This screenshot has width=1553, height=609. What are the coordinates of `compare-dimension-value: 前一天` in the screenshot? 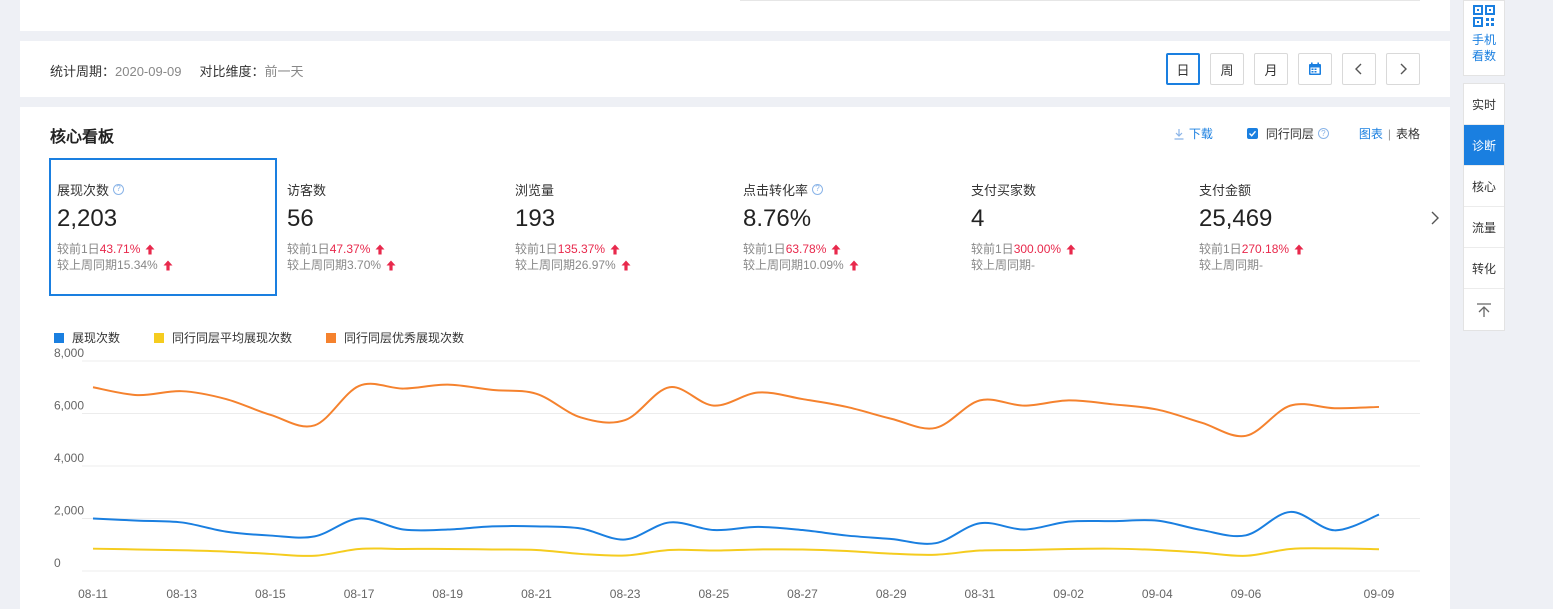 It's located at (284, 71).